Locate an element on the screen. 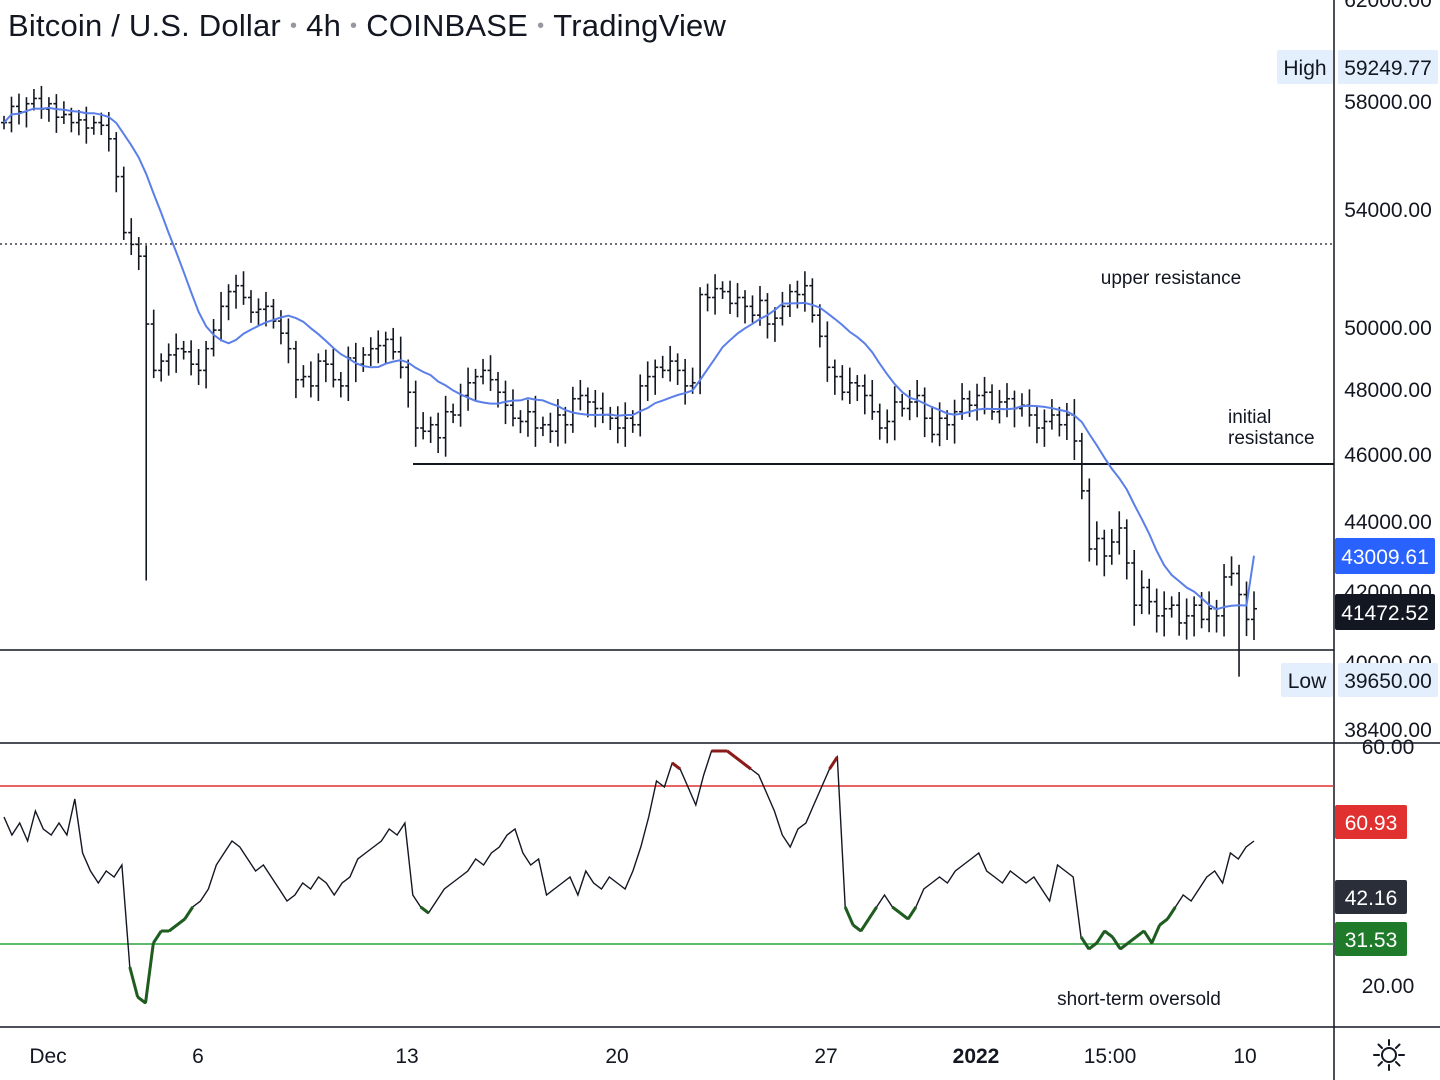 The width and height of the screenshot is (1440, 1080). annotation-short-term-oversold: short-term oversold is located at coordinates (1139, 999).